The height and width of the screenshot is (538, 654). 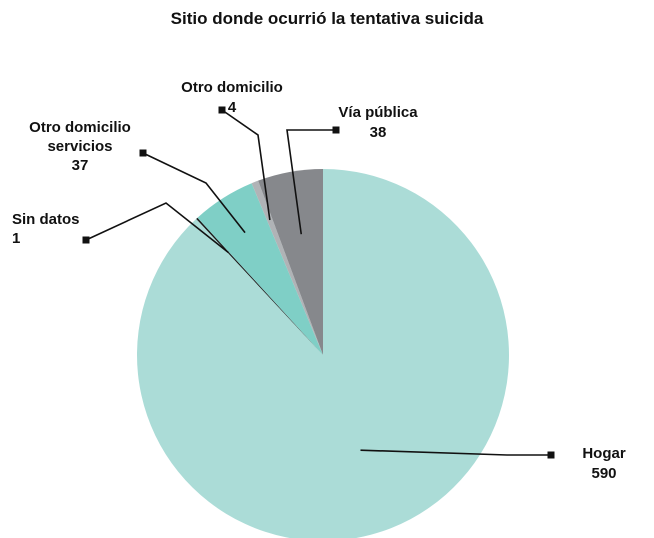 I want to click on chart-title: Sitio donde ocurrió la tentativa suicida, so click(x=327, y=18).